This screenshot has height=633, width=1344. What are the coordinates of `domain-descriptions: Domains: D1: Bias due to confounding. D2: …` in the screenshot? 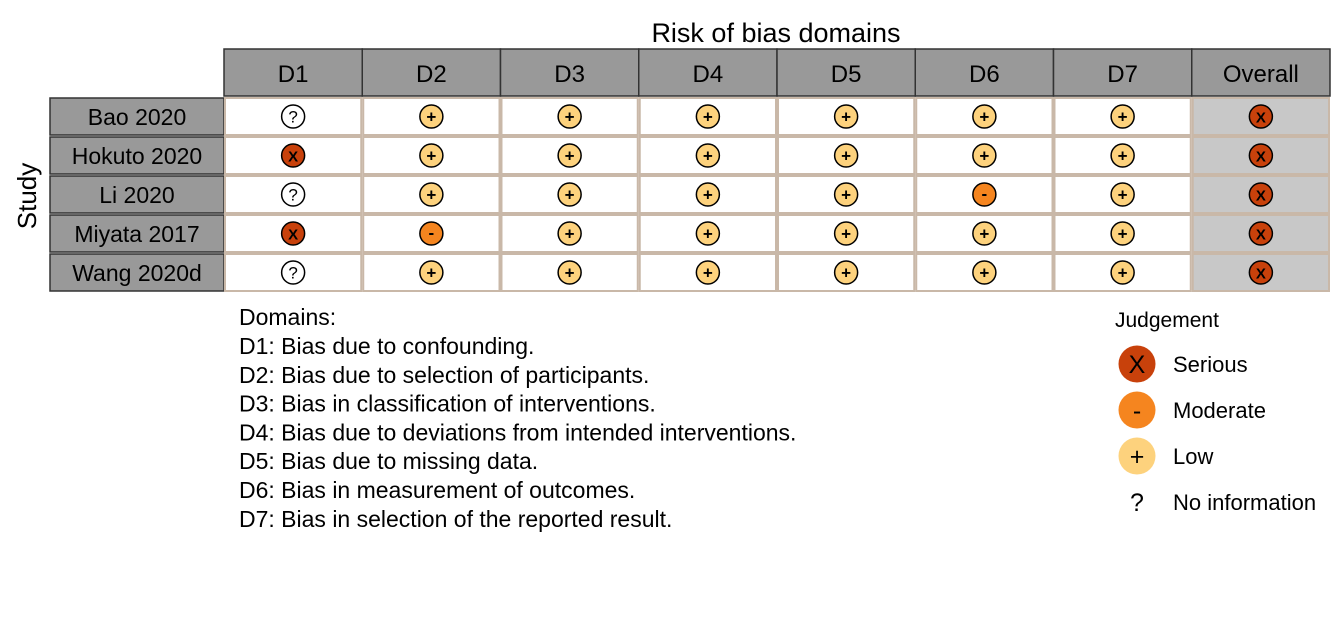 It's located at (517, 418).